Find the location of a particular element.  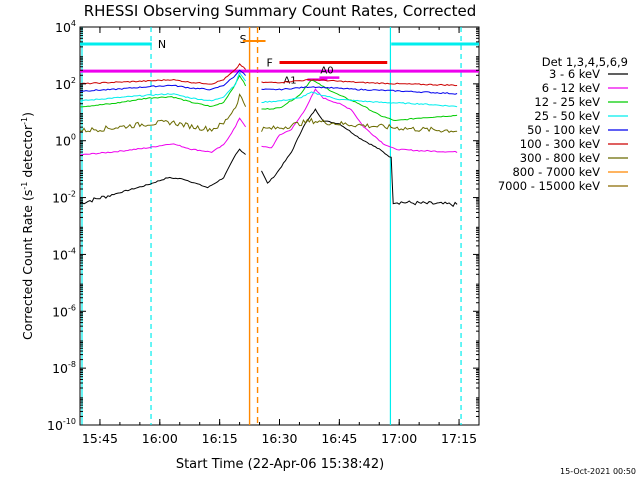

legend-label: 25 - 50 keV is located at coordinates (567, 116).